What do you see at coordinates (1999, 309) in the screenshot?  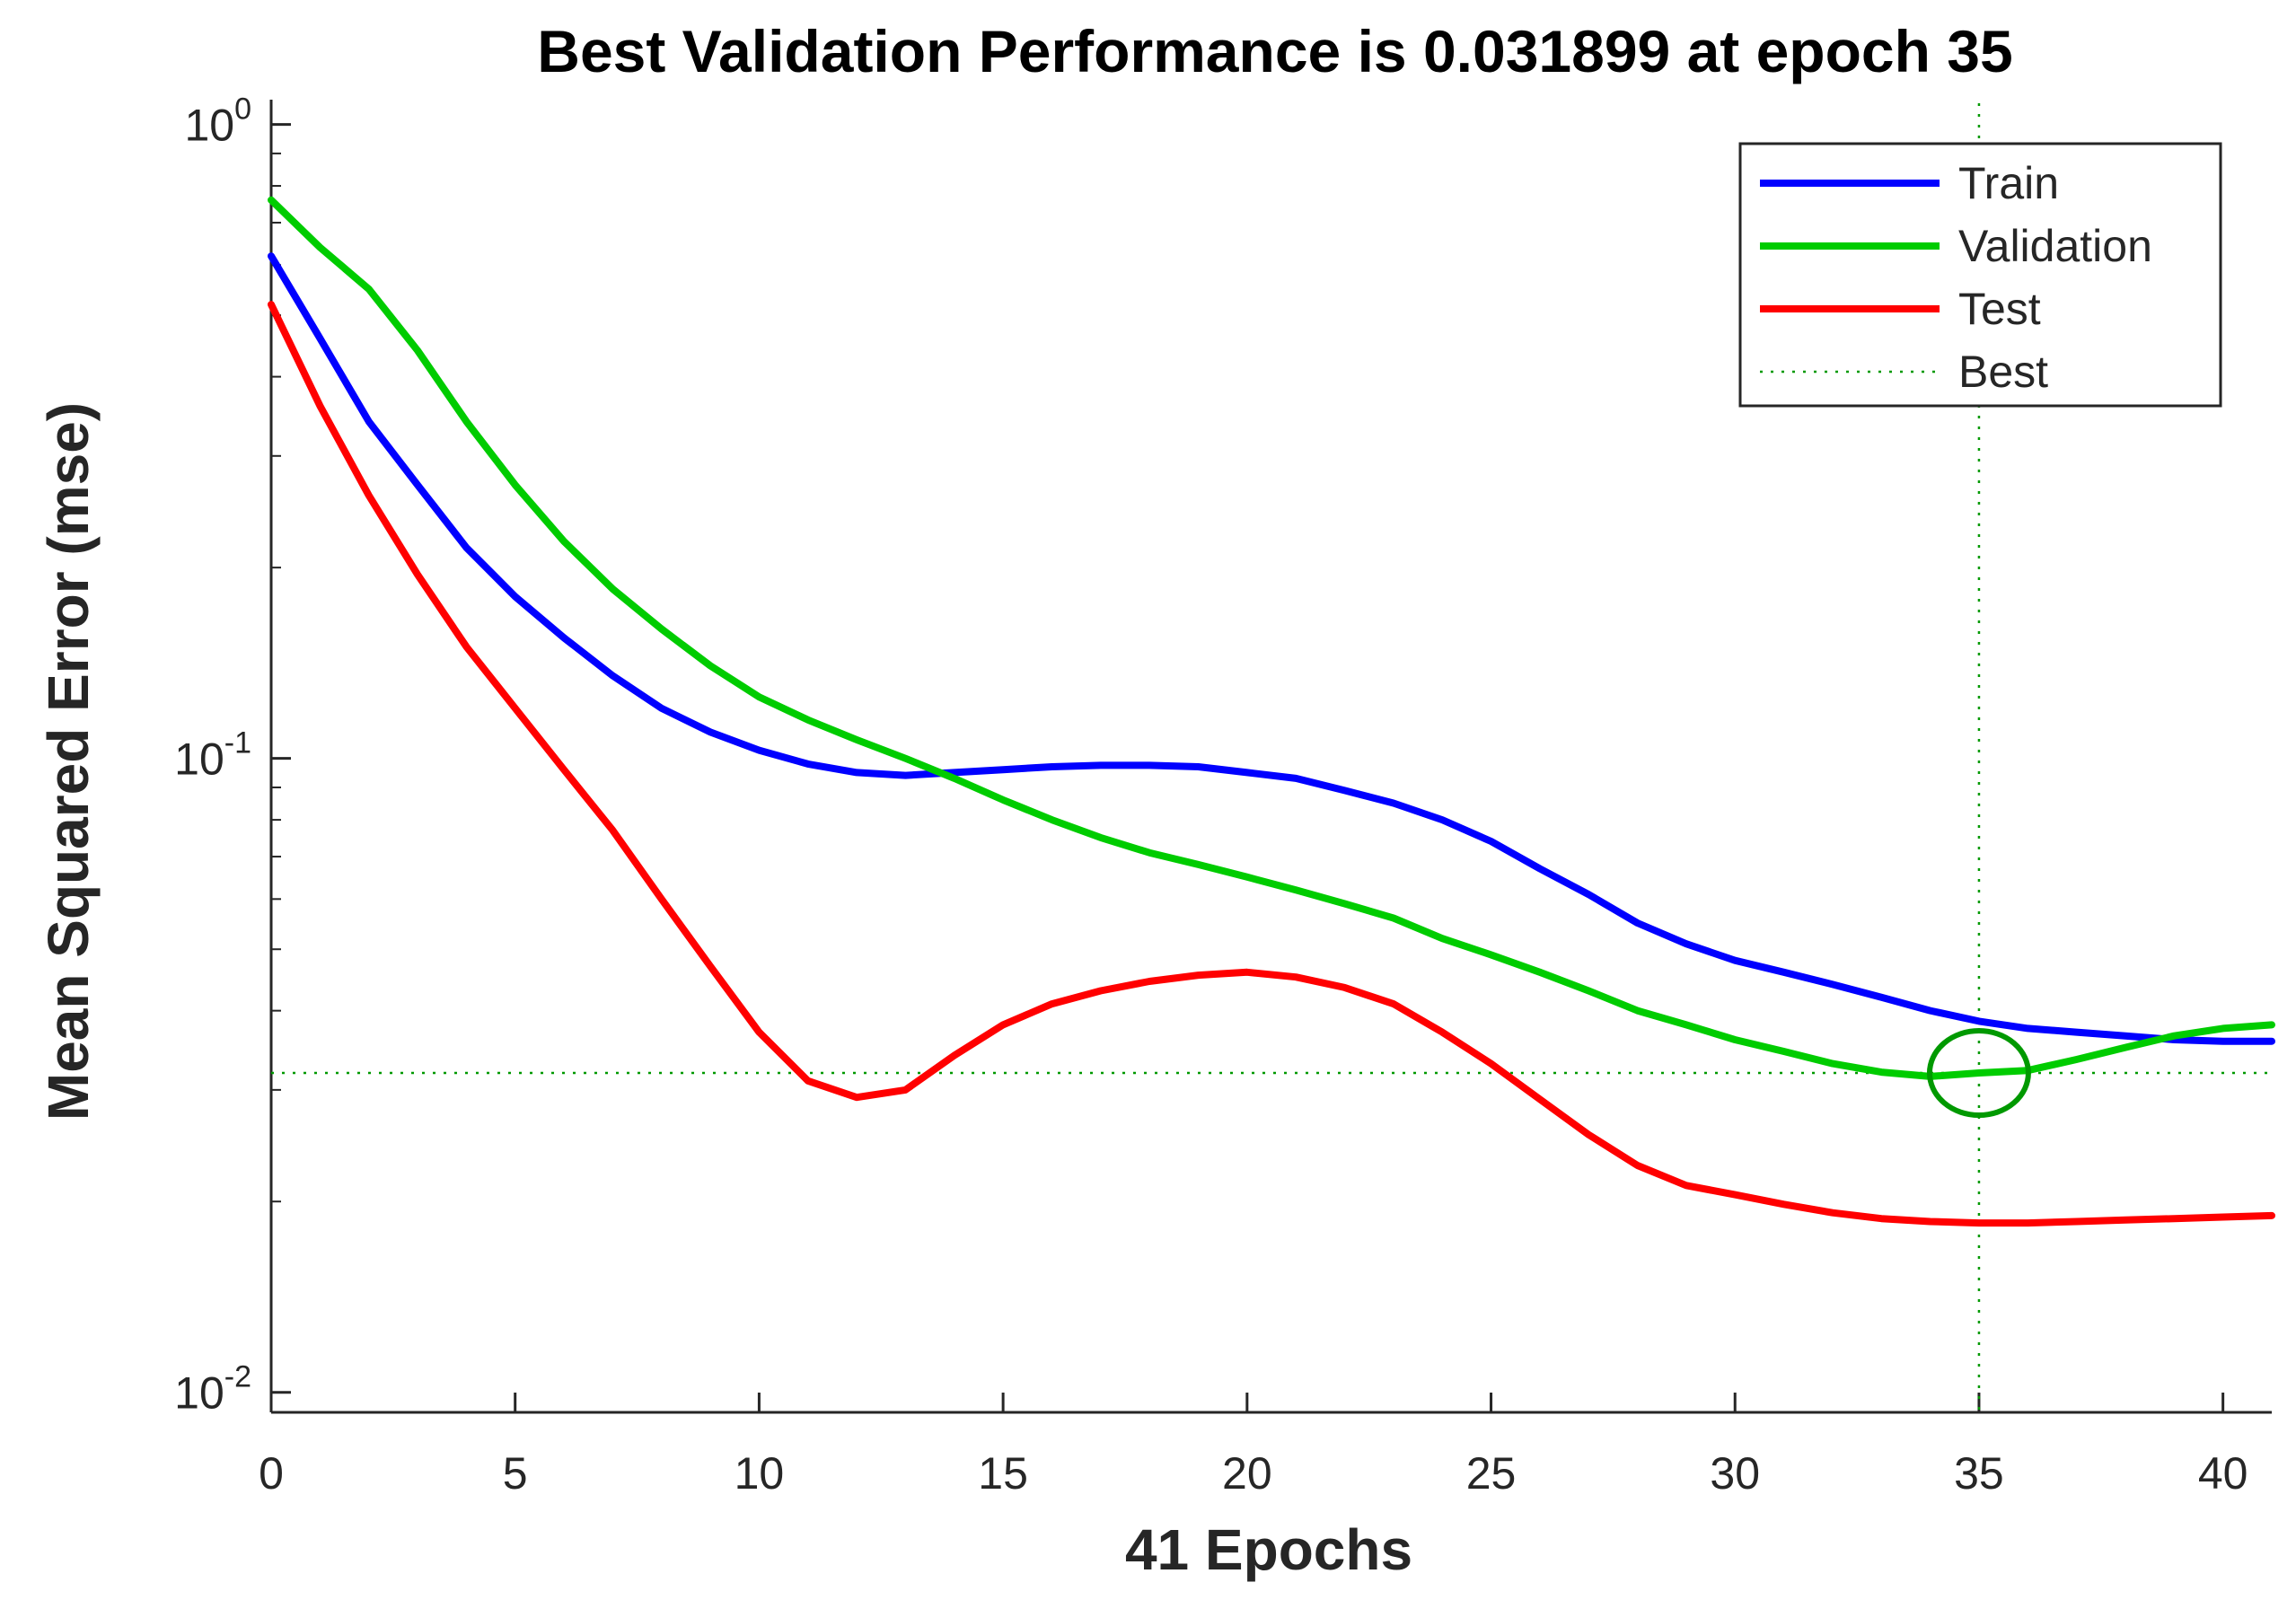 I see `legend-label-test: Test` at bounding box center [1999, 309].